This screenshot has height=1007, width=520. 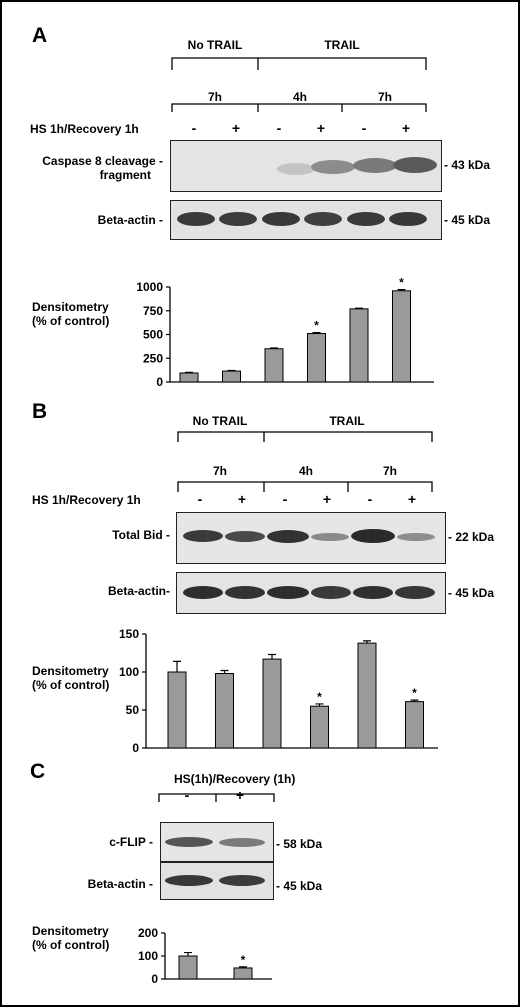 I want to click on panel-a-caspase8-label: Caspase 8 cleavage - fragment, so click(x=102, y=168).